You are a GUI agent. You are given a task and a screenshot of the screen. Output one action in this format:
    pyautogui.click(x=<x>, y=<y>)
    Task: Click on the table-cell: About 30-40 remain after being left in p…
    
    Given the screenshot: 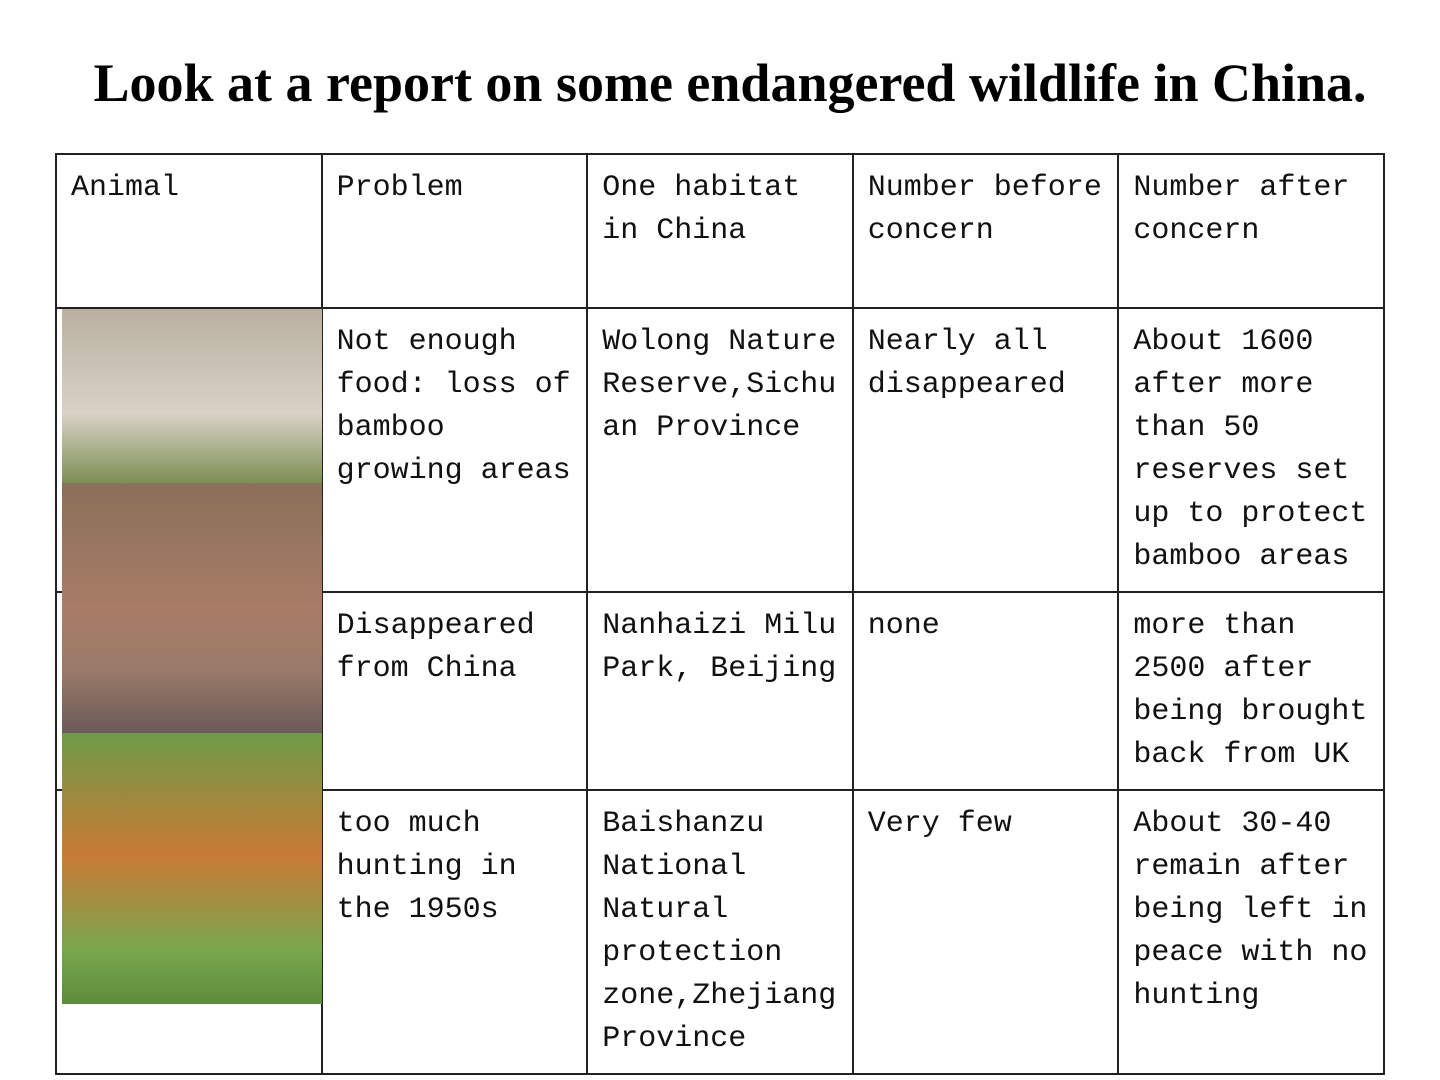 What is the action you would take?
    pyautogui.click(x=1251, y=932)
    